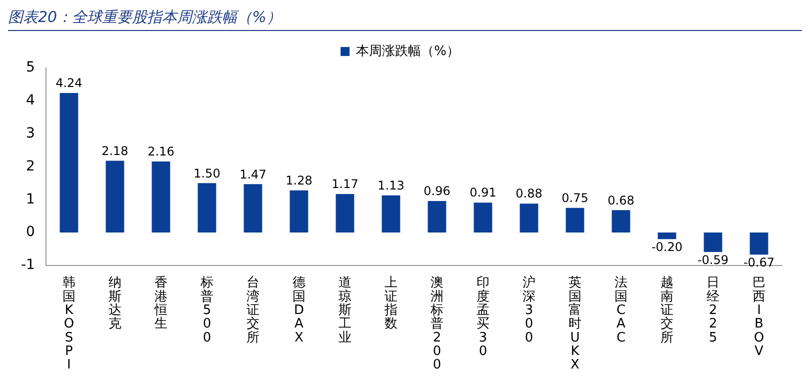 This screenshot has width=810, height=390. Describe the element at coordinates (299, 311) in the screenshot. I see `x-tick-label: 德国DAX` at that location.